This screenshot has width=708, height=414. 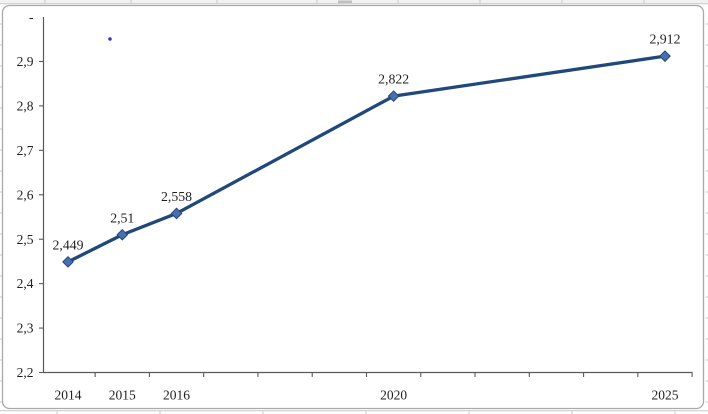 I want to click on x-axis-tick-label: 2014, so click(x=68, y=395).